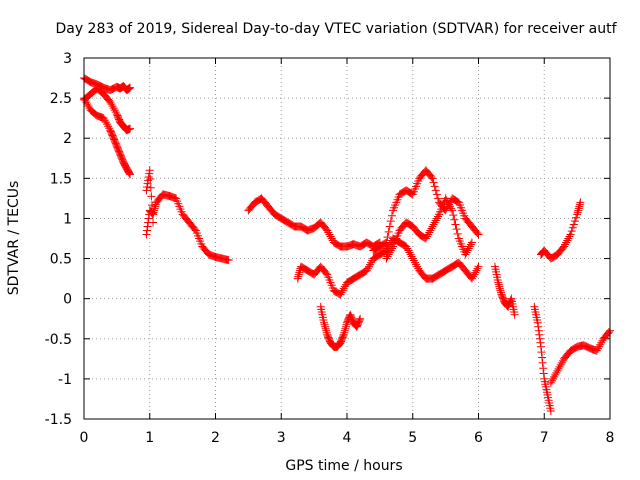 The image size is (640, 480). What do you see at coordinates (67, 139) in the screenshot?
I see `y-tick-label: 2` at bounding box center [67, 139].